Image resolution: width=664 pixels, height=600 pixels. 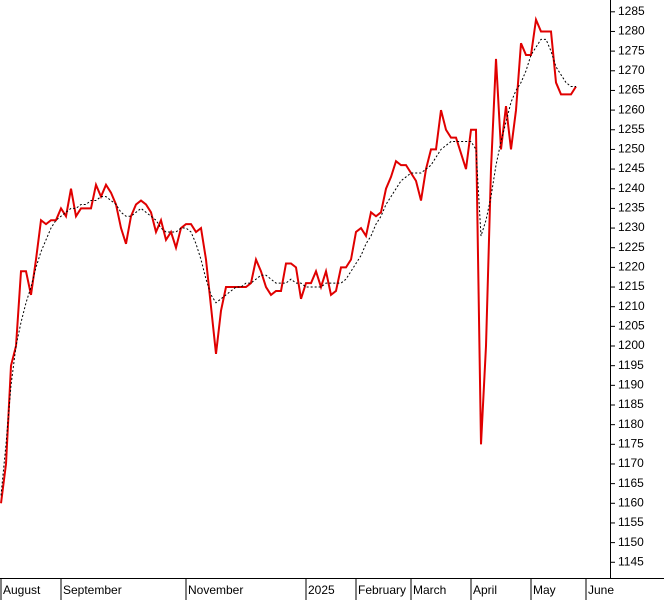 I want to click on y-tick-label: 1260, so click(x=631, y=109).